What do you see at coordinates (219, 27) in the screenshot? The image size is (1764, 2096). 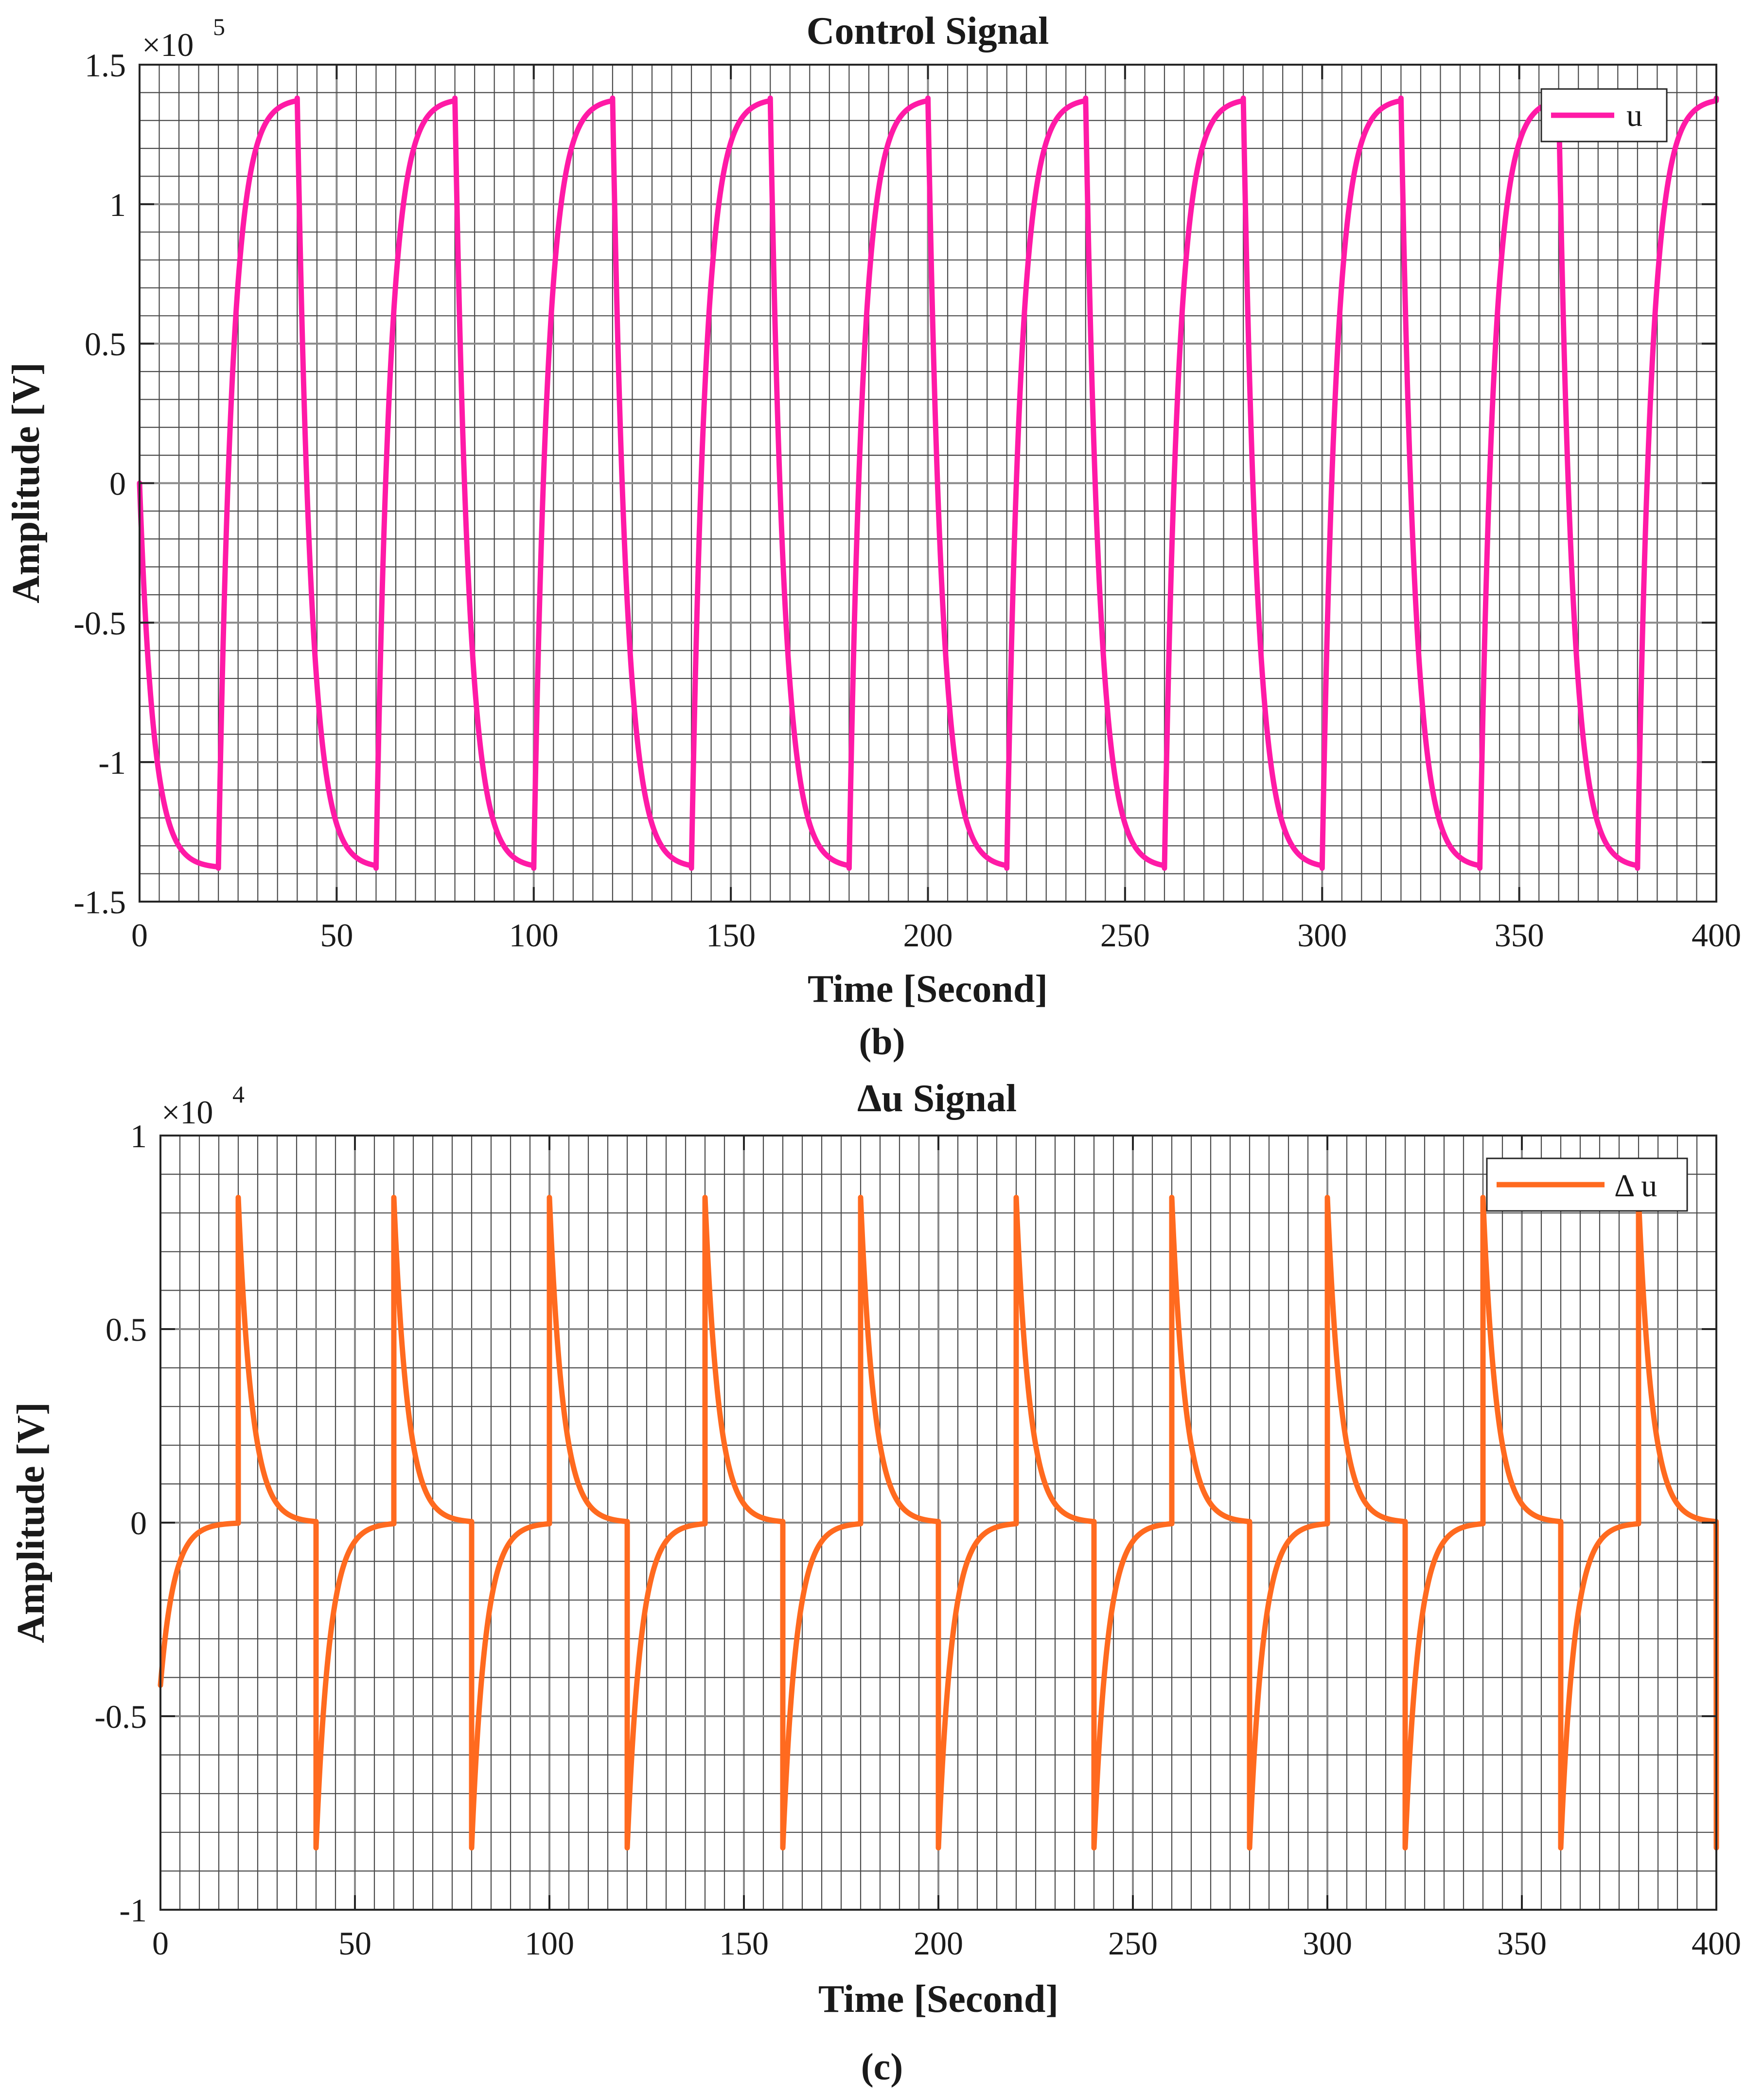 I see `exponent-power: 5` at bounding box center [219, 27].